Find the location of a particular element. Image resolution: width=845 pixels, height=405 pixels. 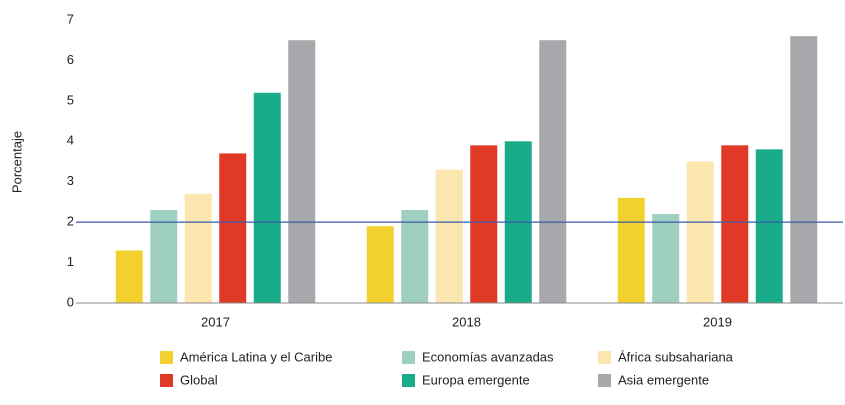

legend-label: Asia emergente is located at coordinates (663, 379).